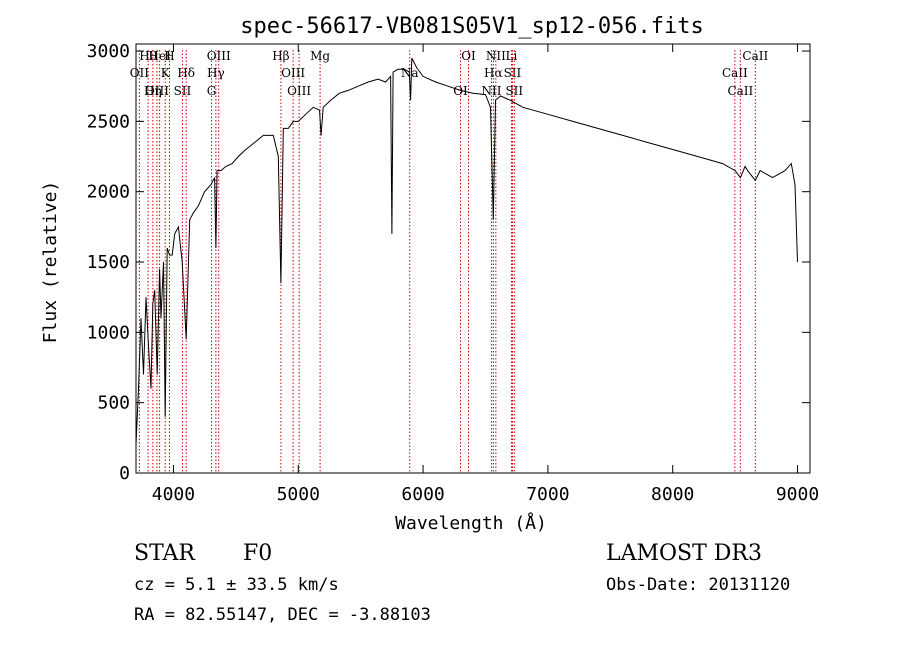  I want to click on y-tick-label: 2000, so click(108, 192).